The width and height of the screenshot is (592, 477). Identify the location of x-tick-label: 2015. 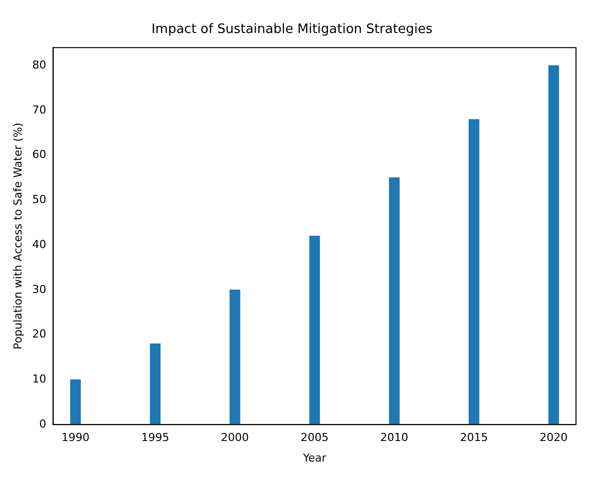
(474, 437).